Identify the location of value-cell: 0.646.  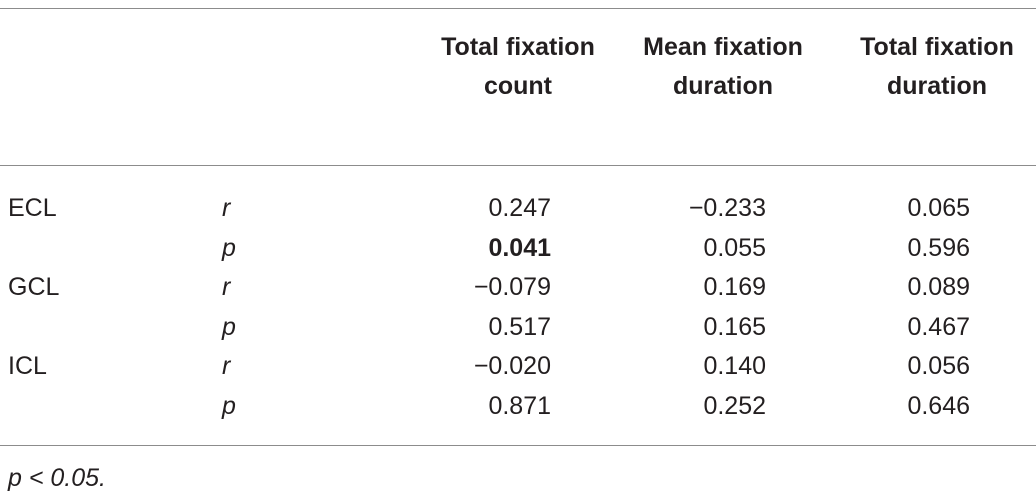
(938, 406).